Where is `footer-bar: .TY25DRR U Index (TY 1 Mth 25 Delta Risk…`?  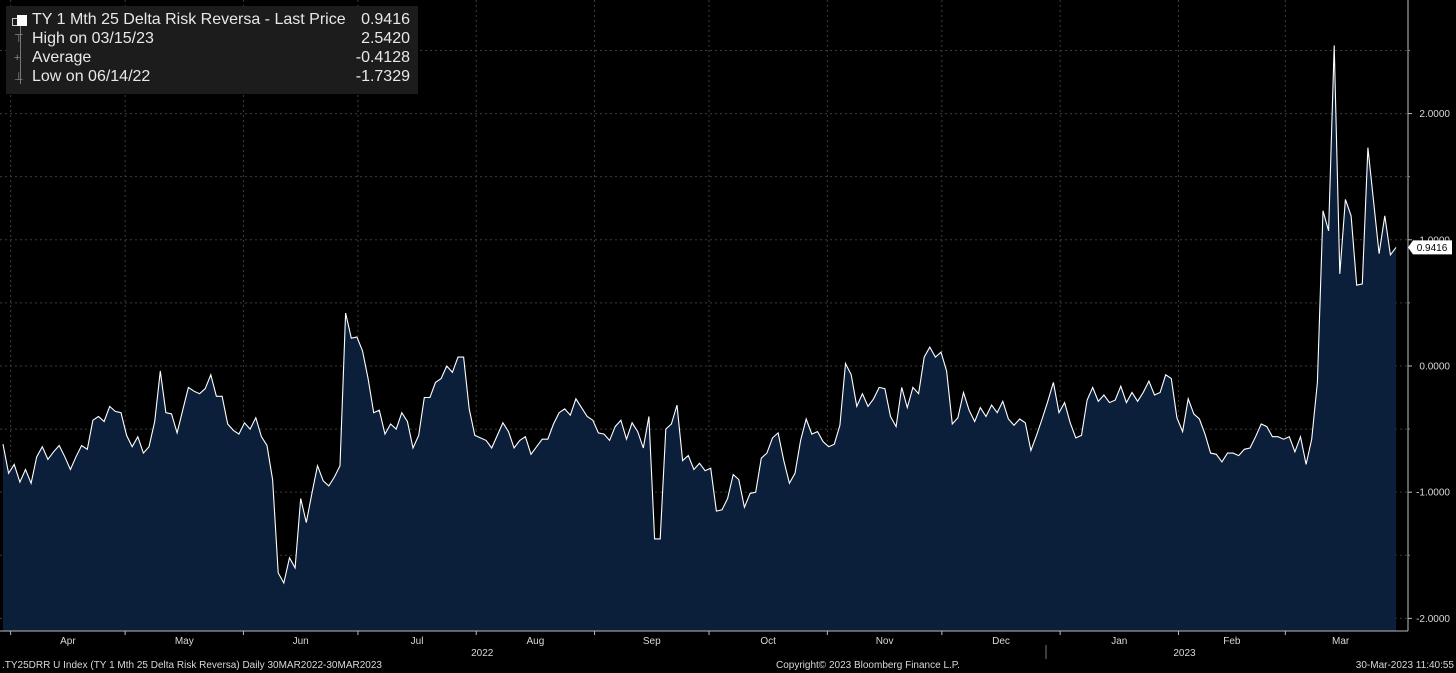 footer-bar: .TY25DRR U Index (TY 1 Mth 25 Delta Risk… is located at coordinates (728, 664).